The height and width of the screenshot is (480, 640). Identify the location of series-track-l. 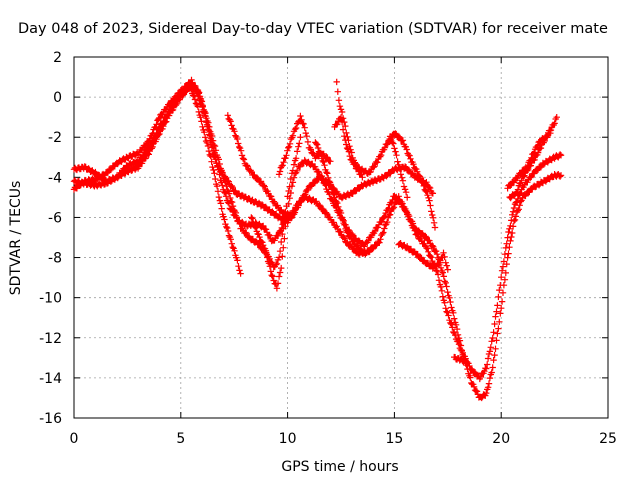
(461, 359).